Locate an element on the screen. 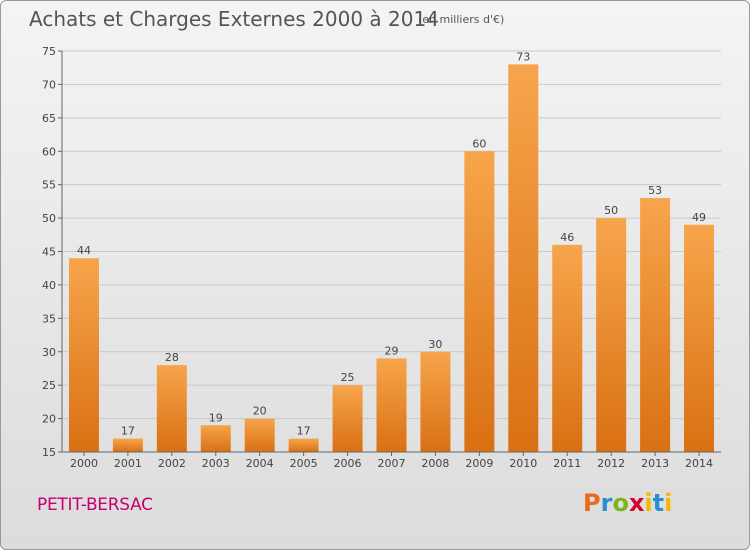  chart-title: Achats et Charges Externes 2000 à 2014 is located at coordinates (234, 19).